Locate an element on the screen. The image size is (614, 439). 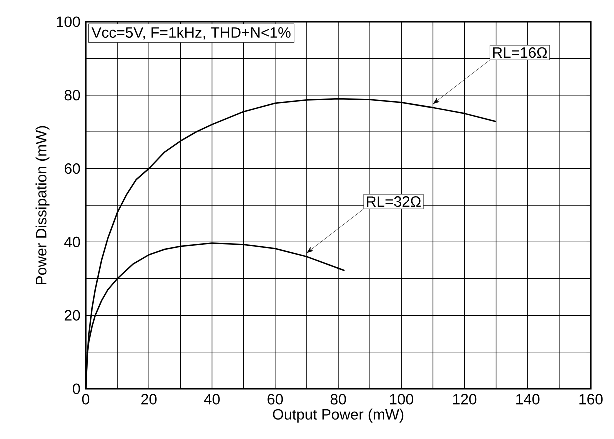
x-tick-label: 140 is located at coordinates (528, 399).